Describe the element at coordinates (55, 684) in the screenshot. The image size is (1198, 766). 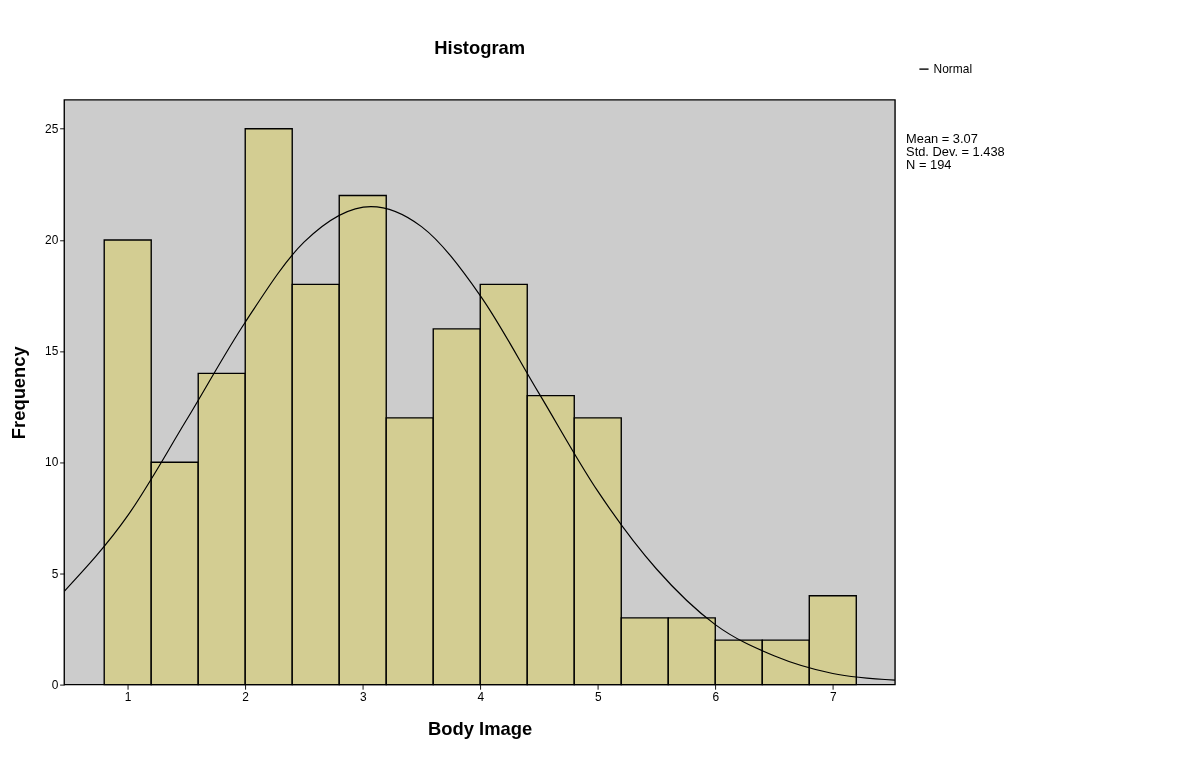
I see `y-tick-label: 0` at that location.